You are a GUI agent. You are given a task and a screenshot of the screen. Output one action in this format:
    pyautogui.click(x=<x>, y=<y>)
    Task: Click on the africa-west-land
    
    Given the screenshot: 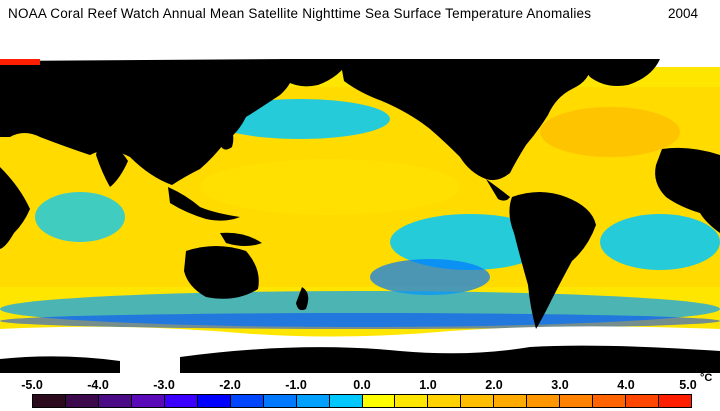 What is the action you would take?
    pyautogui.click(x=687, y=190)
    